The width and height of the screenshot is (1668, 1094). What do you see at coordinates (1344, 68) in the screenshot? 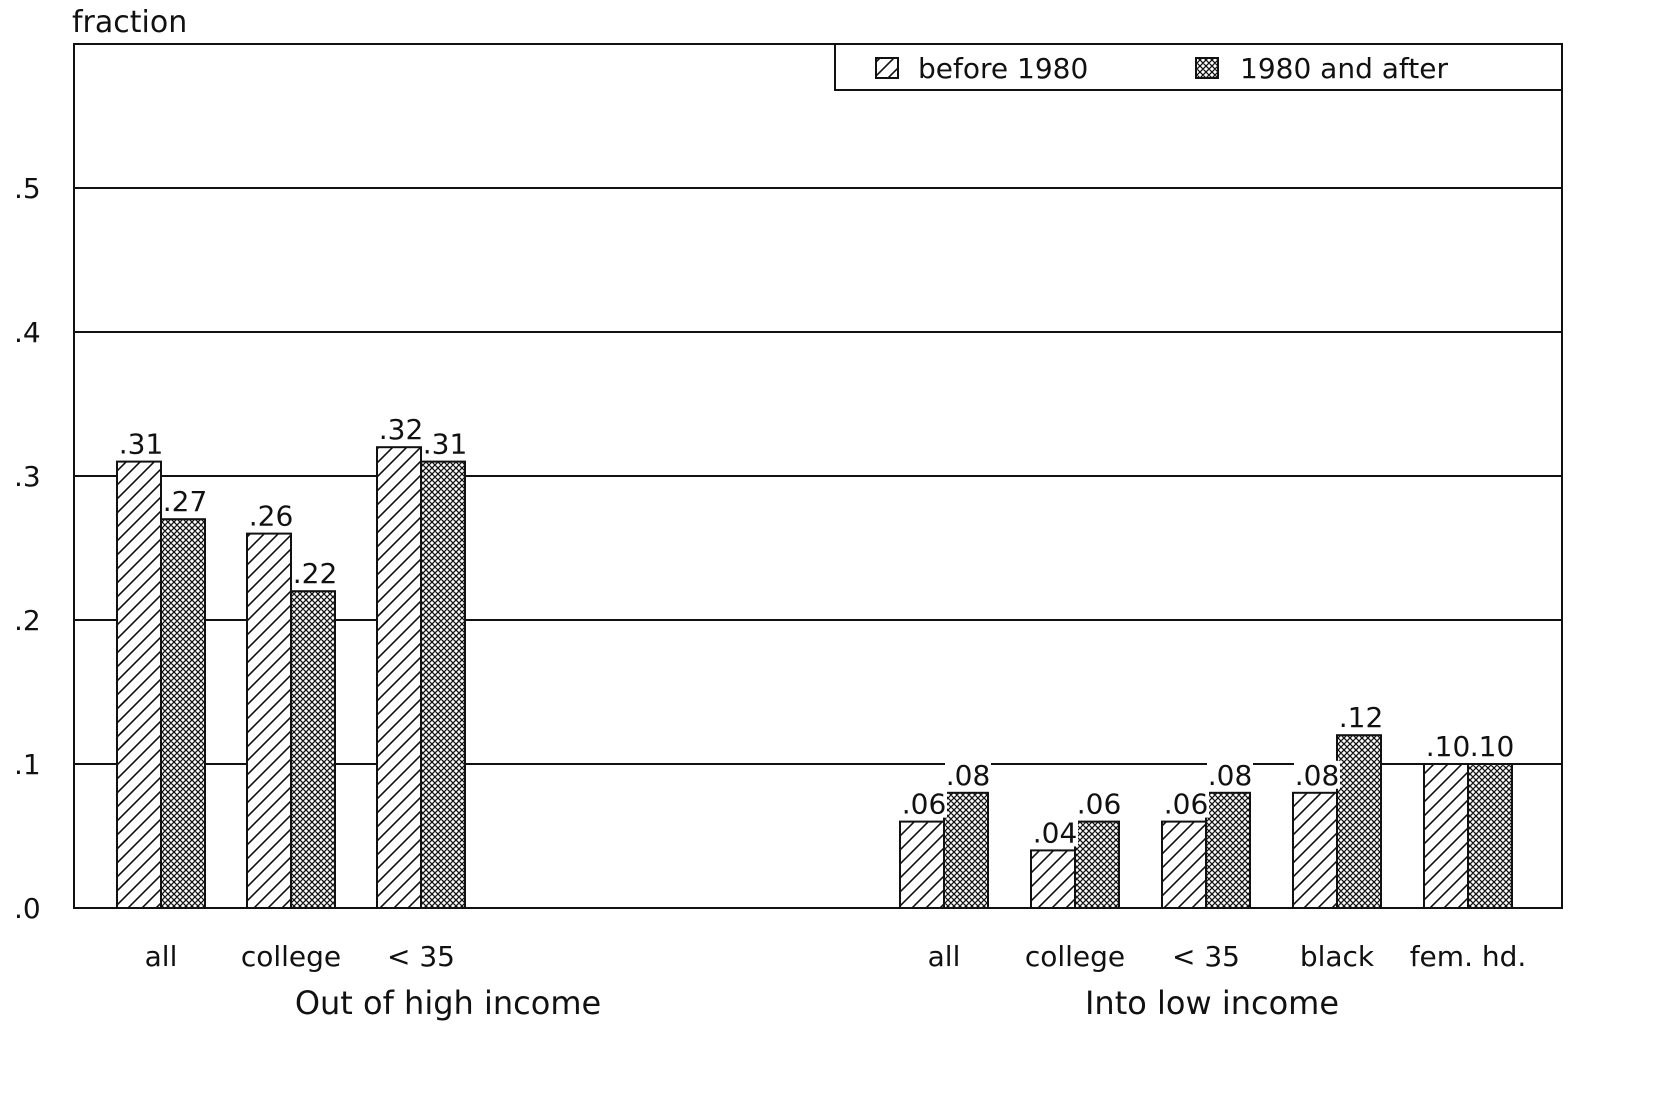
I see `legend-label: 1980 and after` at bounding box center [1344, 68].